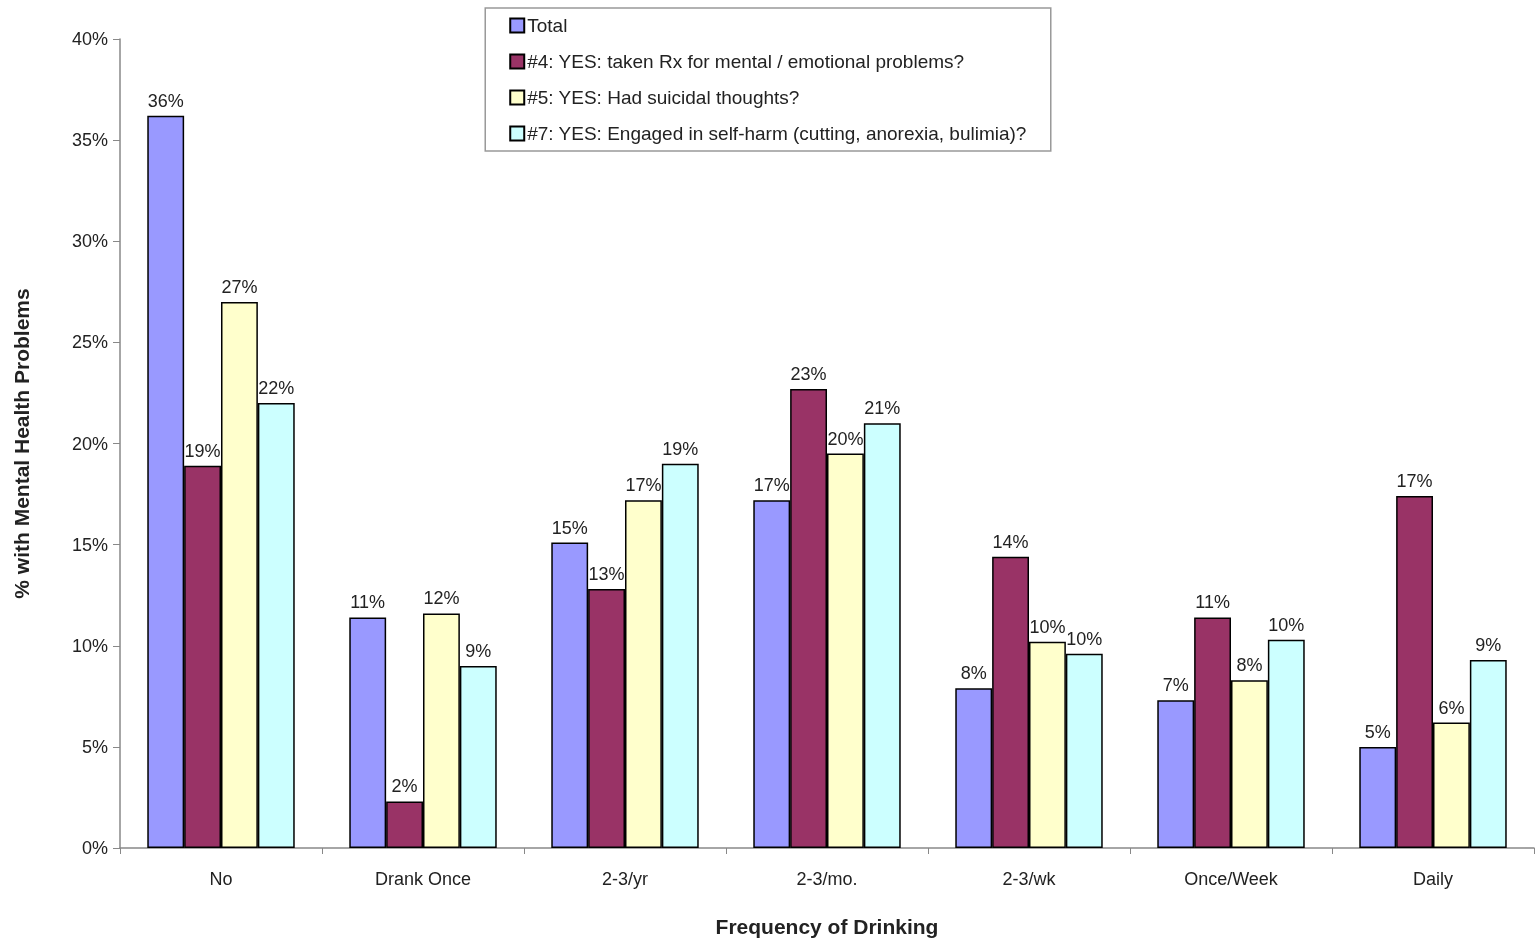 Image resolution: width=1536 pixels, height=943 pixels. Describe the element at coordinates (221, 879) in the screenshot. I see `x-tick-label: No` at that location.